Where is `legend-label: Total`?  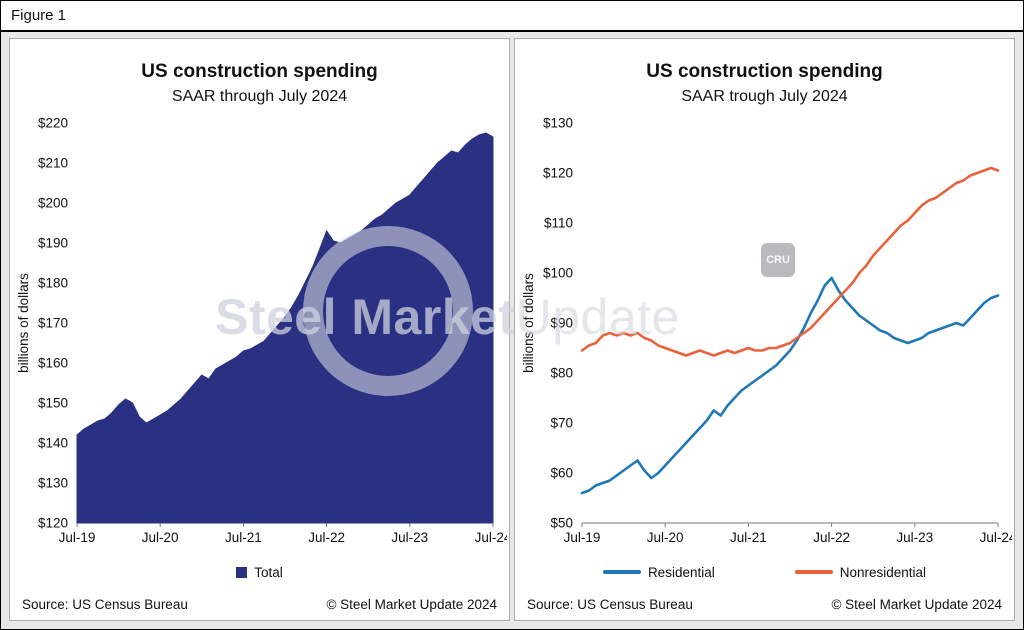 legend-label: Total is located at coordinates (268, 572).